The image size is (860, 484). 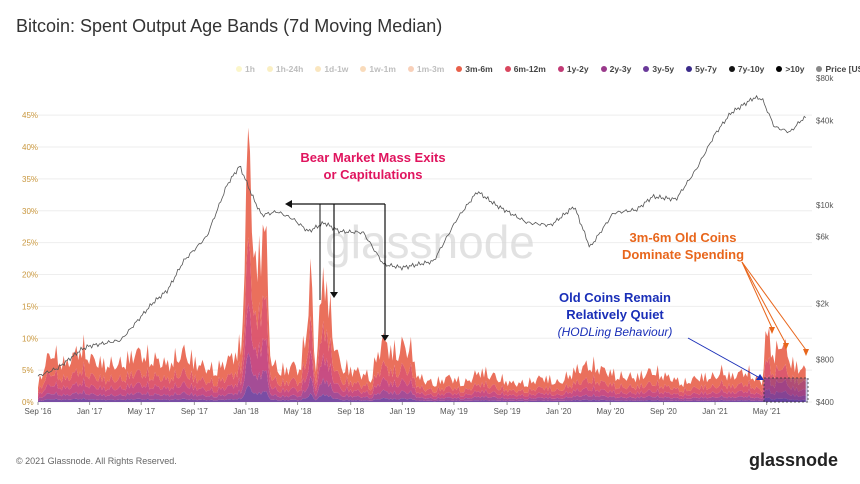 I want to click on legend-label: 6m-12m, so click(x=529, y=69).